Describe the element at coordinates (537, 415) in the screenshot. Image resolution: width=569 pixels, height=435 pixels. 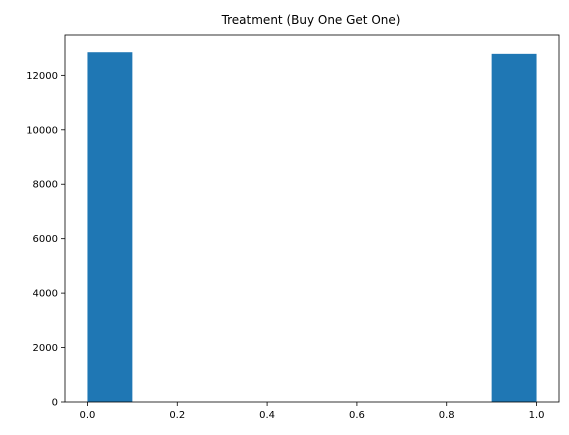
I see `x-tick-label-5: 1.0` at that location.